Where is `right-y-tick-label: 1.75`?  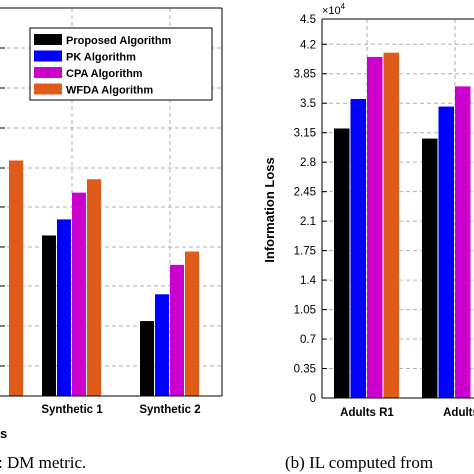
right-y-tick-label: 1.75 is located at coordinates (305, 252).